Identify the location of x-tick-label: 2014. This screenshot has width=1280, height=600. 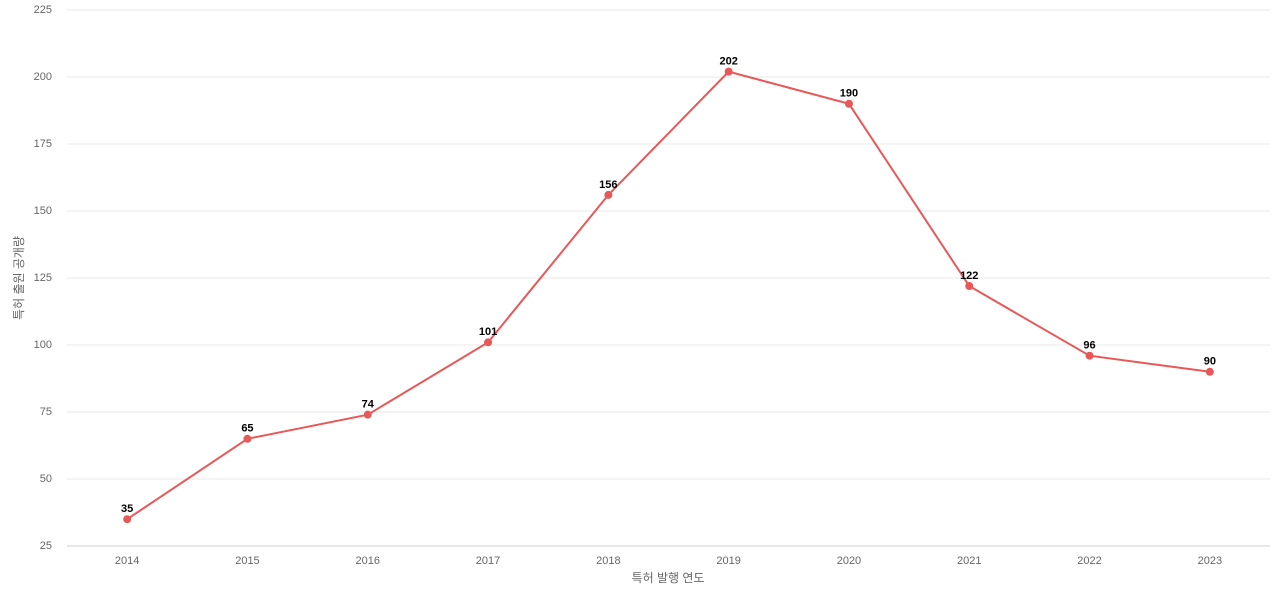
(127, 561).